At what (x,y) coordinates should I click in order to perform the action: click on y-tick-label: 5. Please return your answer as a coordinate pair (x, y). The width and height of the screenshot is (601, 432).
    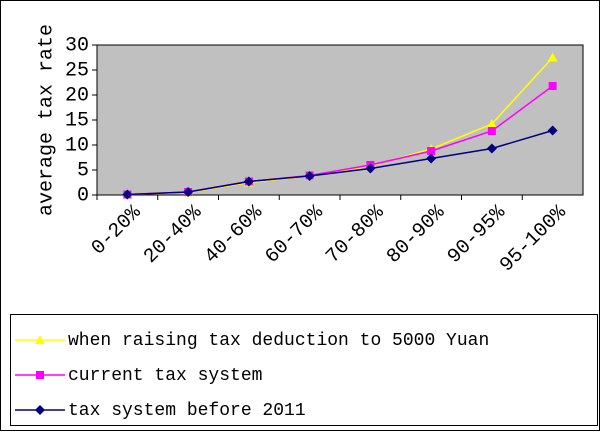
    Looking at the image, I should click on (83, 170).